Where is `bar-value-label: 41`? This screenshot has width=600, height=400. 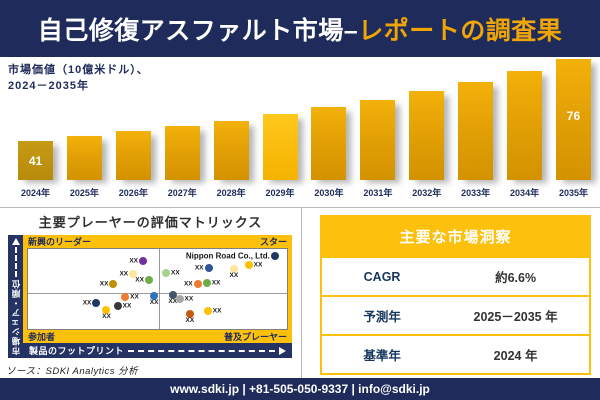 bar-value-label: 41 is located at coordinates (35, 161).